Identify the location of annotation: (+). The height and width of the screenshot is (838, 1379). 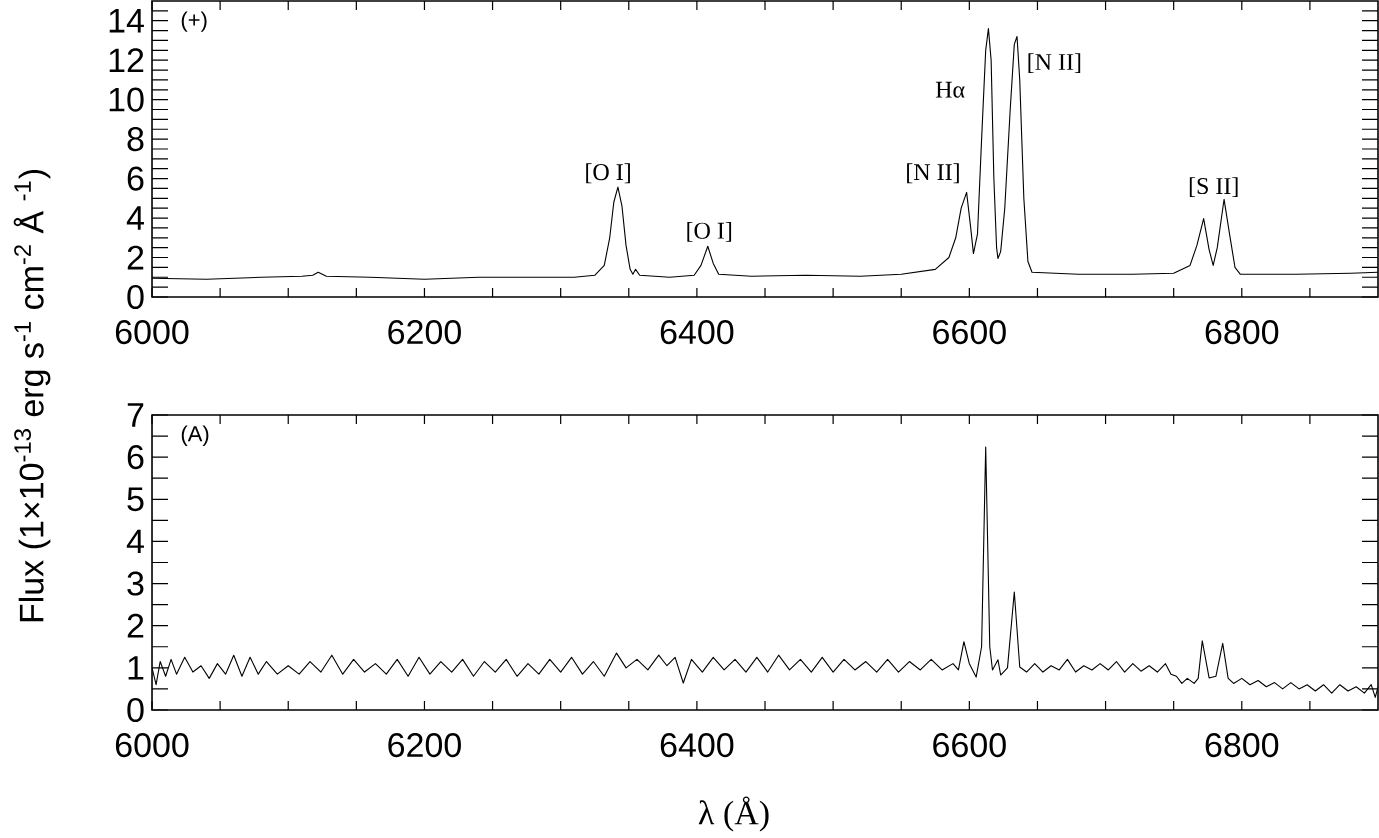
(194, 21).